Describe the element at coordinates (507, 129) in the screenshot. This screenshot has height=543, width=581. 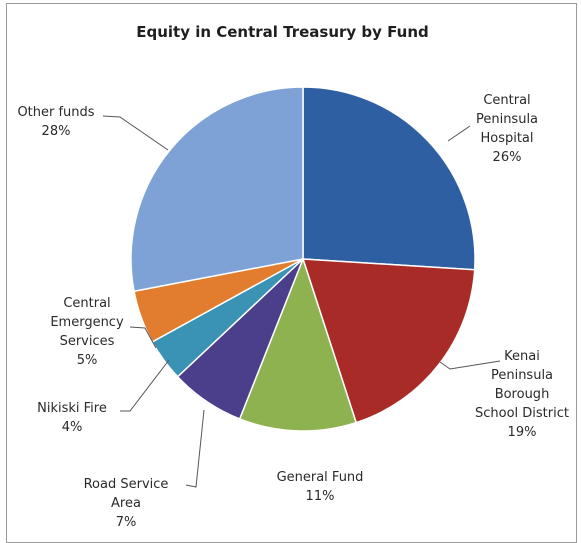
I see `slice-label: Central Peninsula Hospital 26%` at that location.